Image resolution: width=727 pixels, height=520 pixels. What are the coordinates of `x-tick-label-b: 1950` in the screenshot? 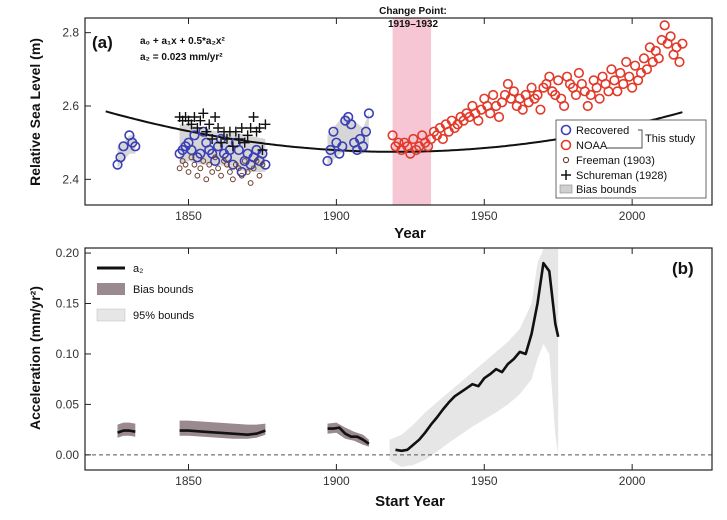 It's located at (484, 481).